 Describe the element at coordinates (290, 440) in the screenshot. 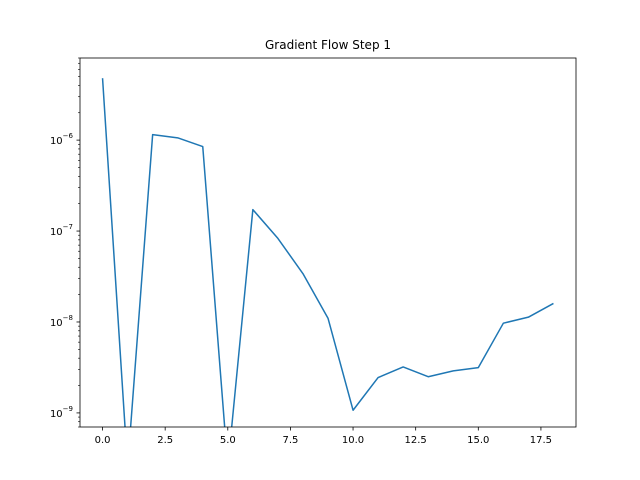

I see `x-tick-label: 7.5` at that location.